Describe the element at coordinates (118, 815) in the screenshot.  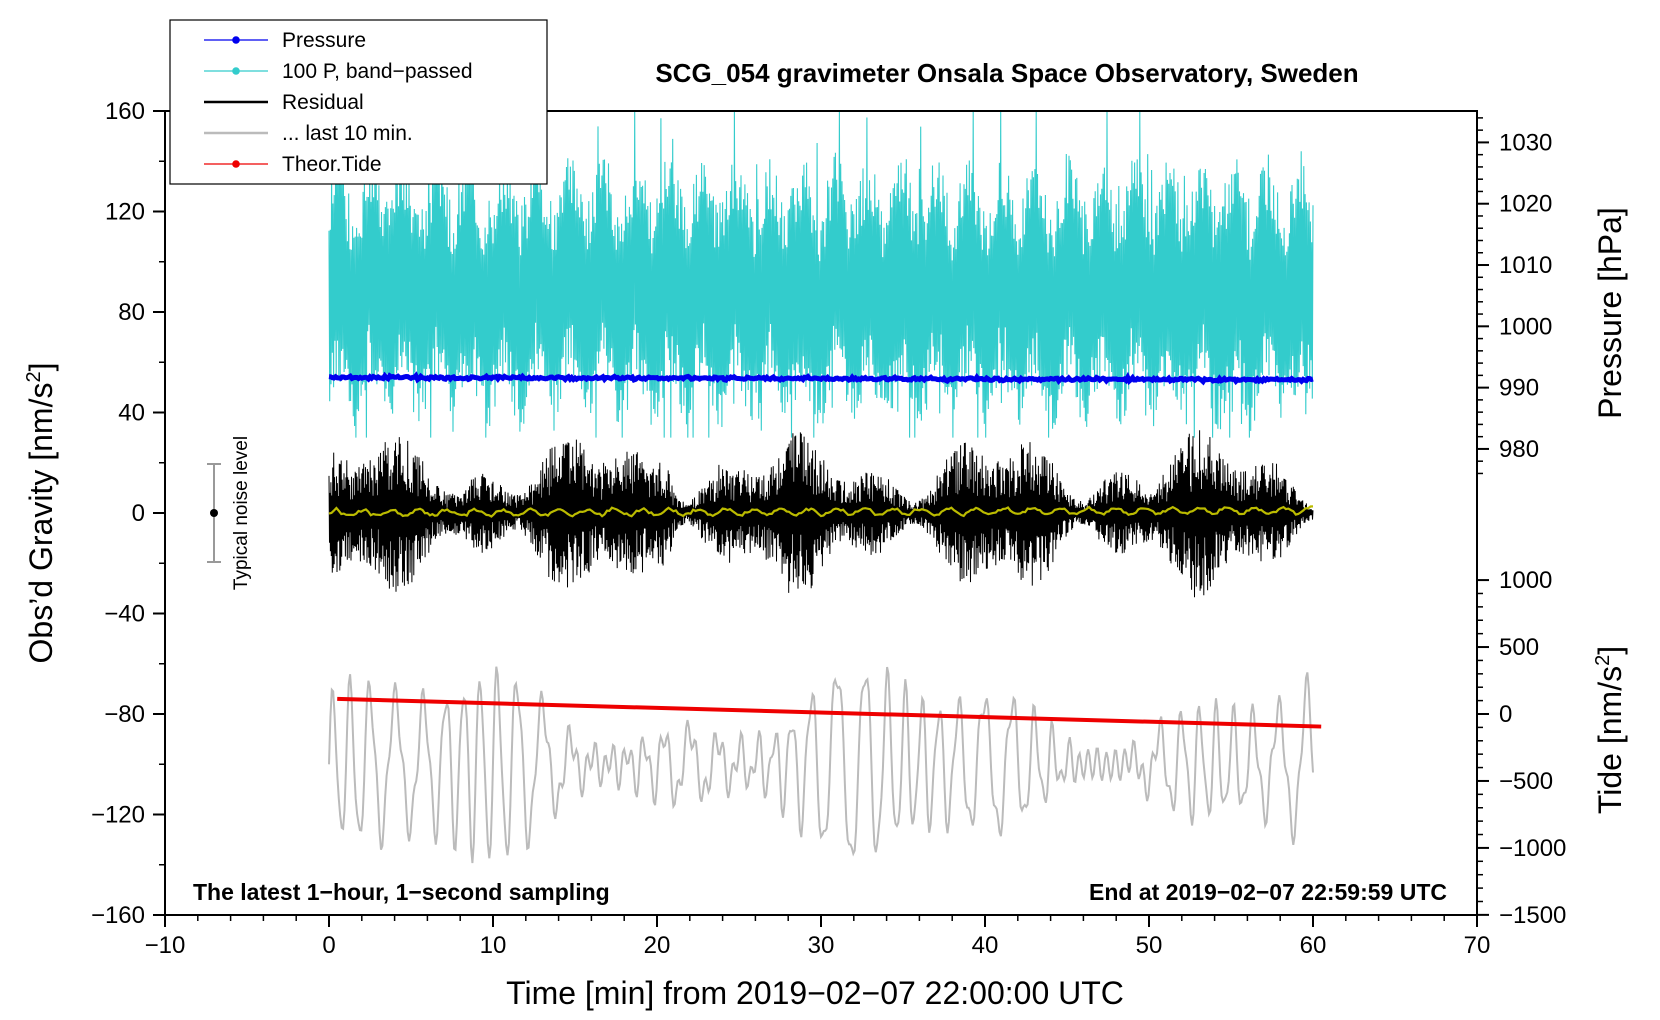
I see `y-tick-label: −120` at that location.